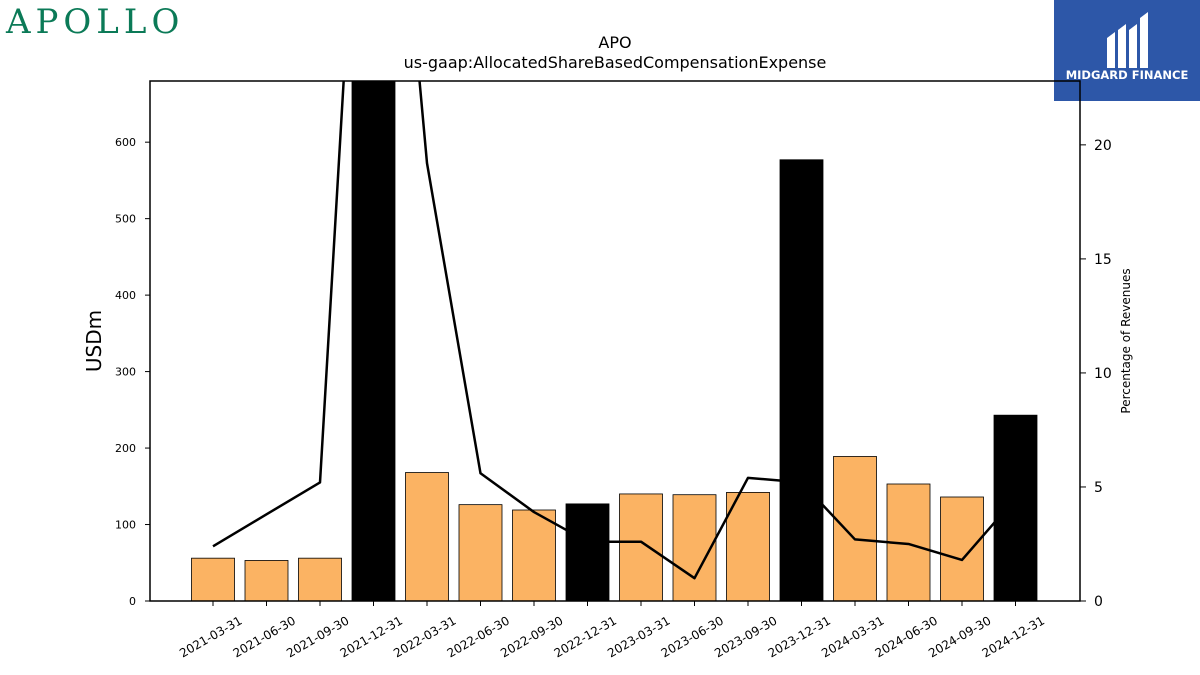 The width and height of the screenshot is (1200, 675). Describe the element at coordinates (1103, 146) in the screenshot. I see `y2-tick-label: 20` at that location.